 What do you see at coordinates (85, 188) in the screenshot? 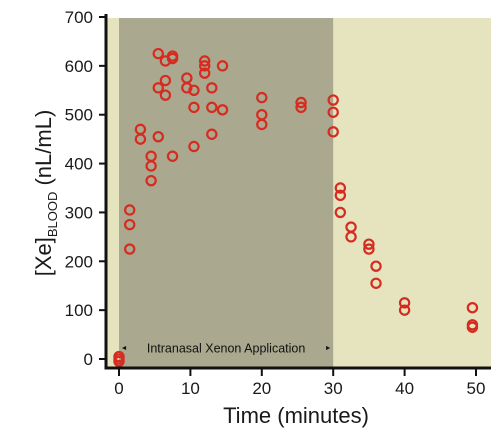
I see `y-axis-ticks: 0 100 200 300 400 500 600 700` at bounding box center [85, 188].